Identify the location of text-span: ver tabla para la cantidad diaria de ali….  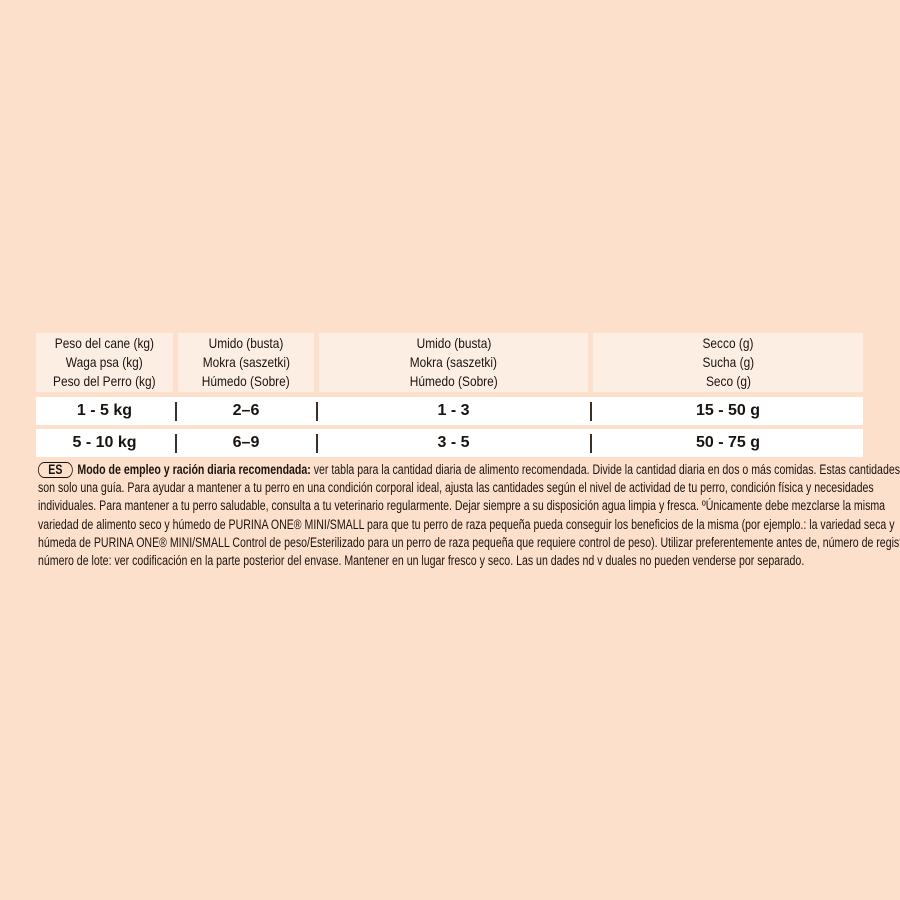
(605, 469).